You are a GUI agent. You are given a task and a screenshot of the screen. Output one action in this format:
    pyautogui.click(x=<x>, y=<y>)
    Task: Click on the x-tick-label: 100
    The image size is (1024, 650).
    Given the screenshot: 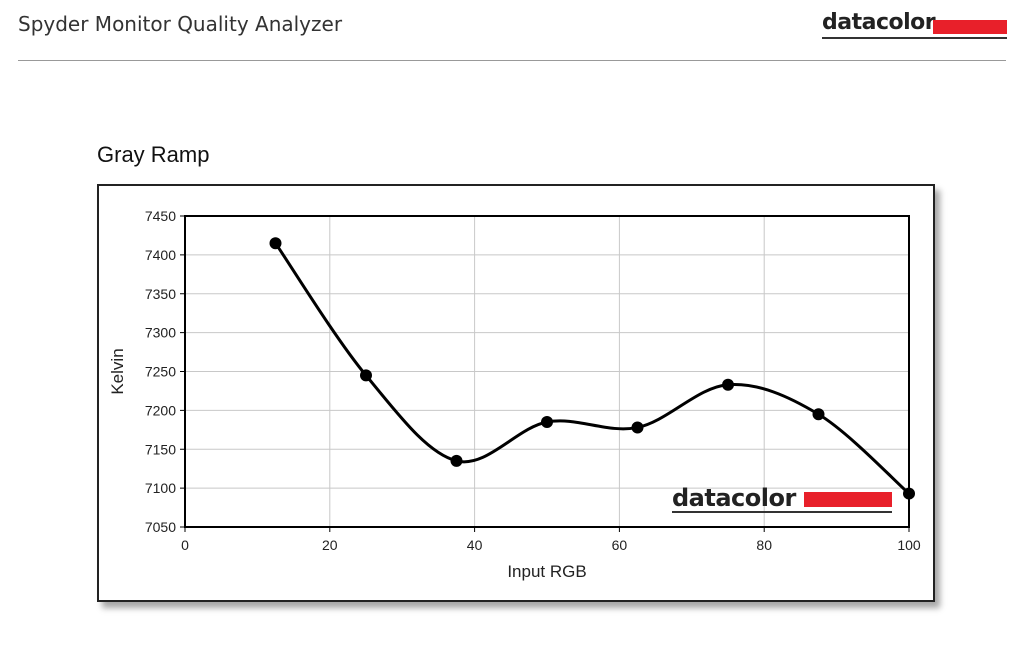 What is the action you would take?
    pyautogui.click(x=909, y=545)
    